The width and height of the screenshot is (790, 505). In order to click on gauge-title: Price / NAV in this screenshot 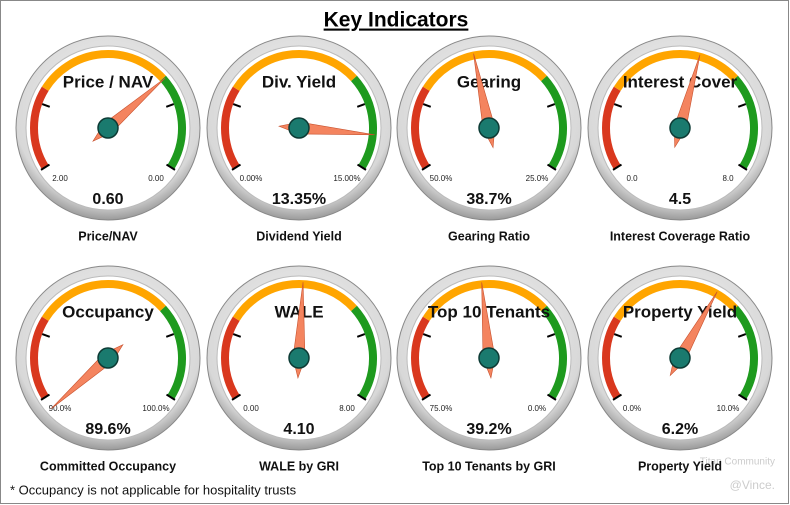, I will do `click(108, 81)`.